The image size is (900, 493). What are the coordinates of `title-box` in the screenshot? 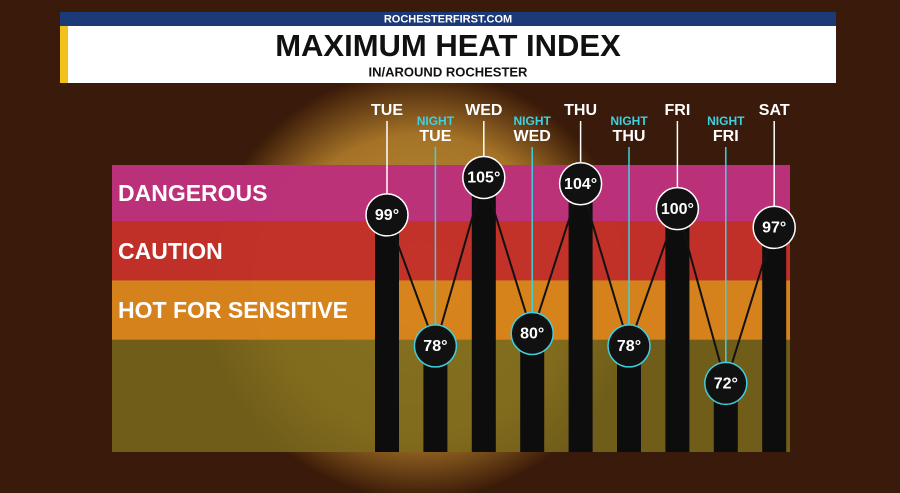 It's located at (448, 54).